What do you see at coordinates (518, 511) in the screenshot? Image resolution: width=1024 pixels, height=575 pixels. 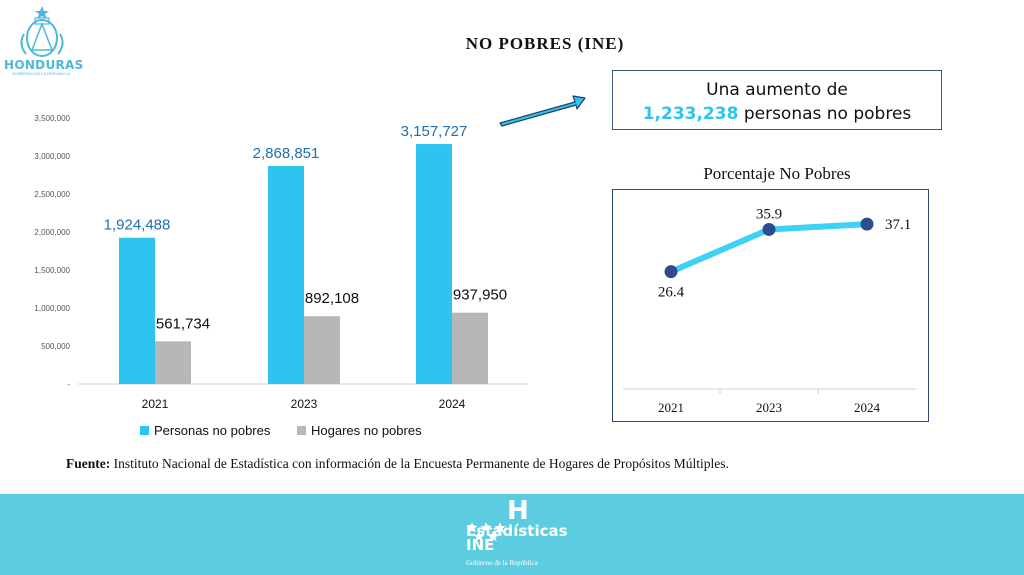 I see `footer-logo-letter: H` at bounding box center [518, 511].